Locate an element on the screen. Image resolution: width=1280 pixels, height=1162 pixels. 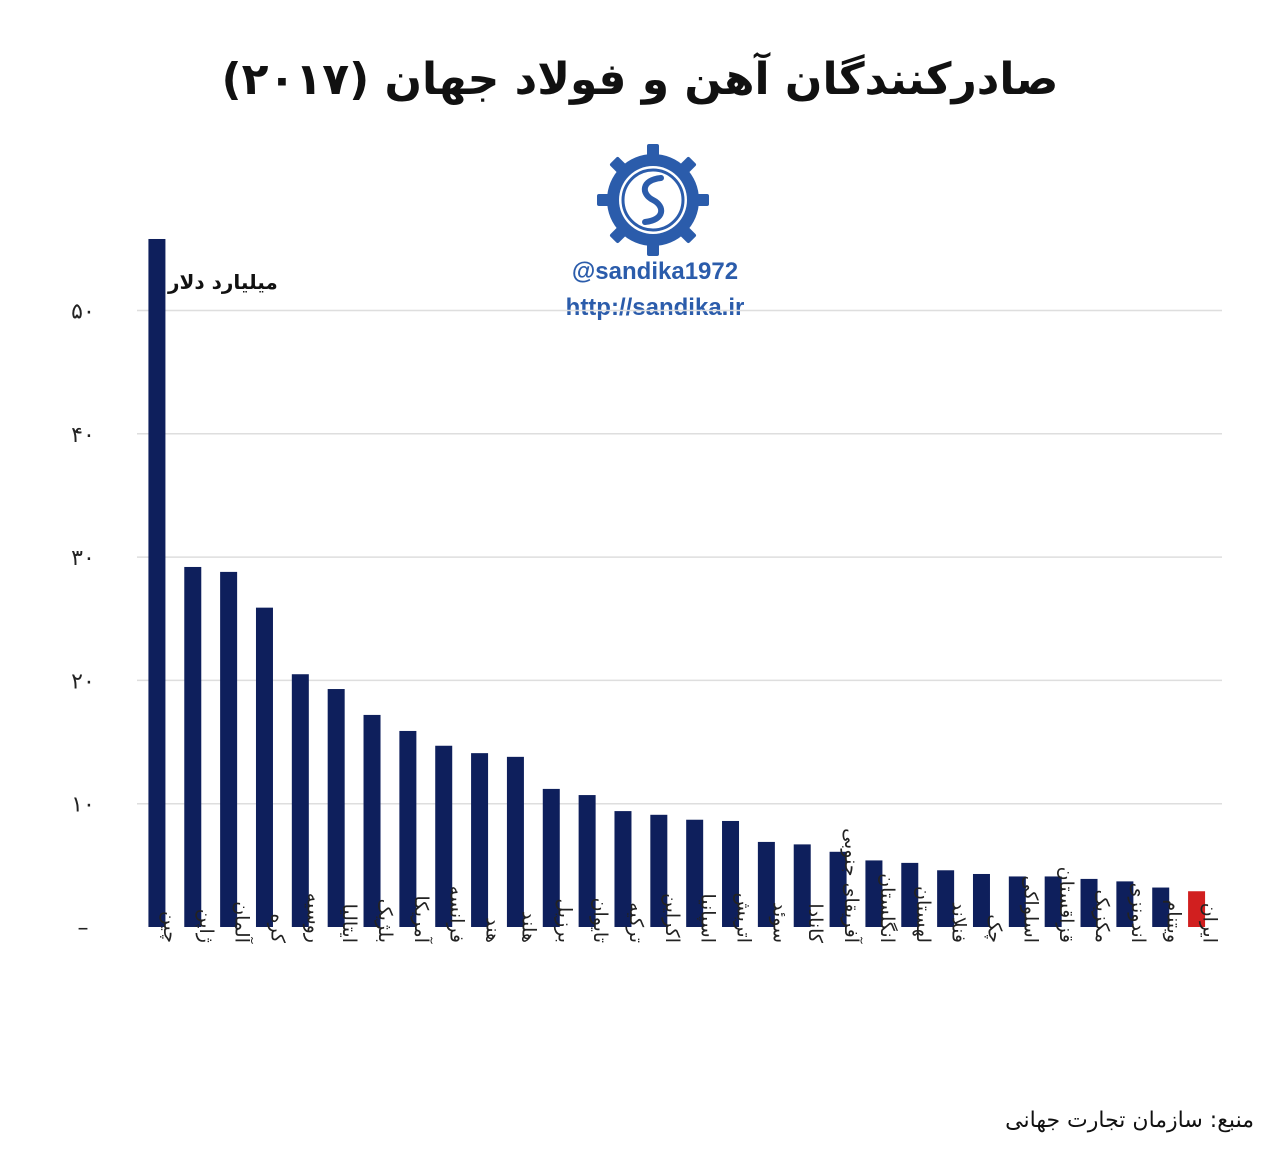
x-tick-label: آلمان is located at coordinates (243, 922).